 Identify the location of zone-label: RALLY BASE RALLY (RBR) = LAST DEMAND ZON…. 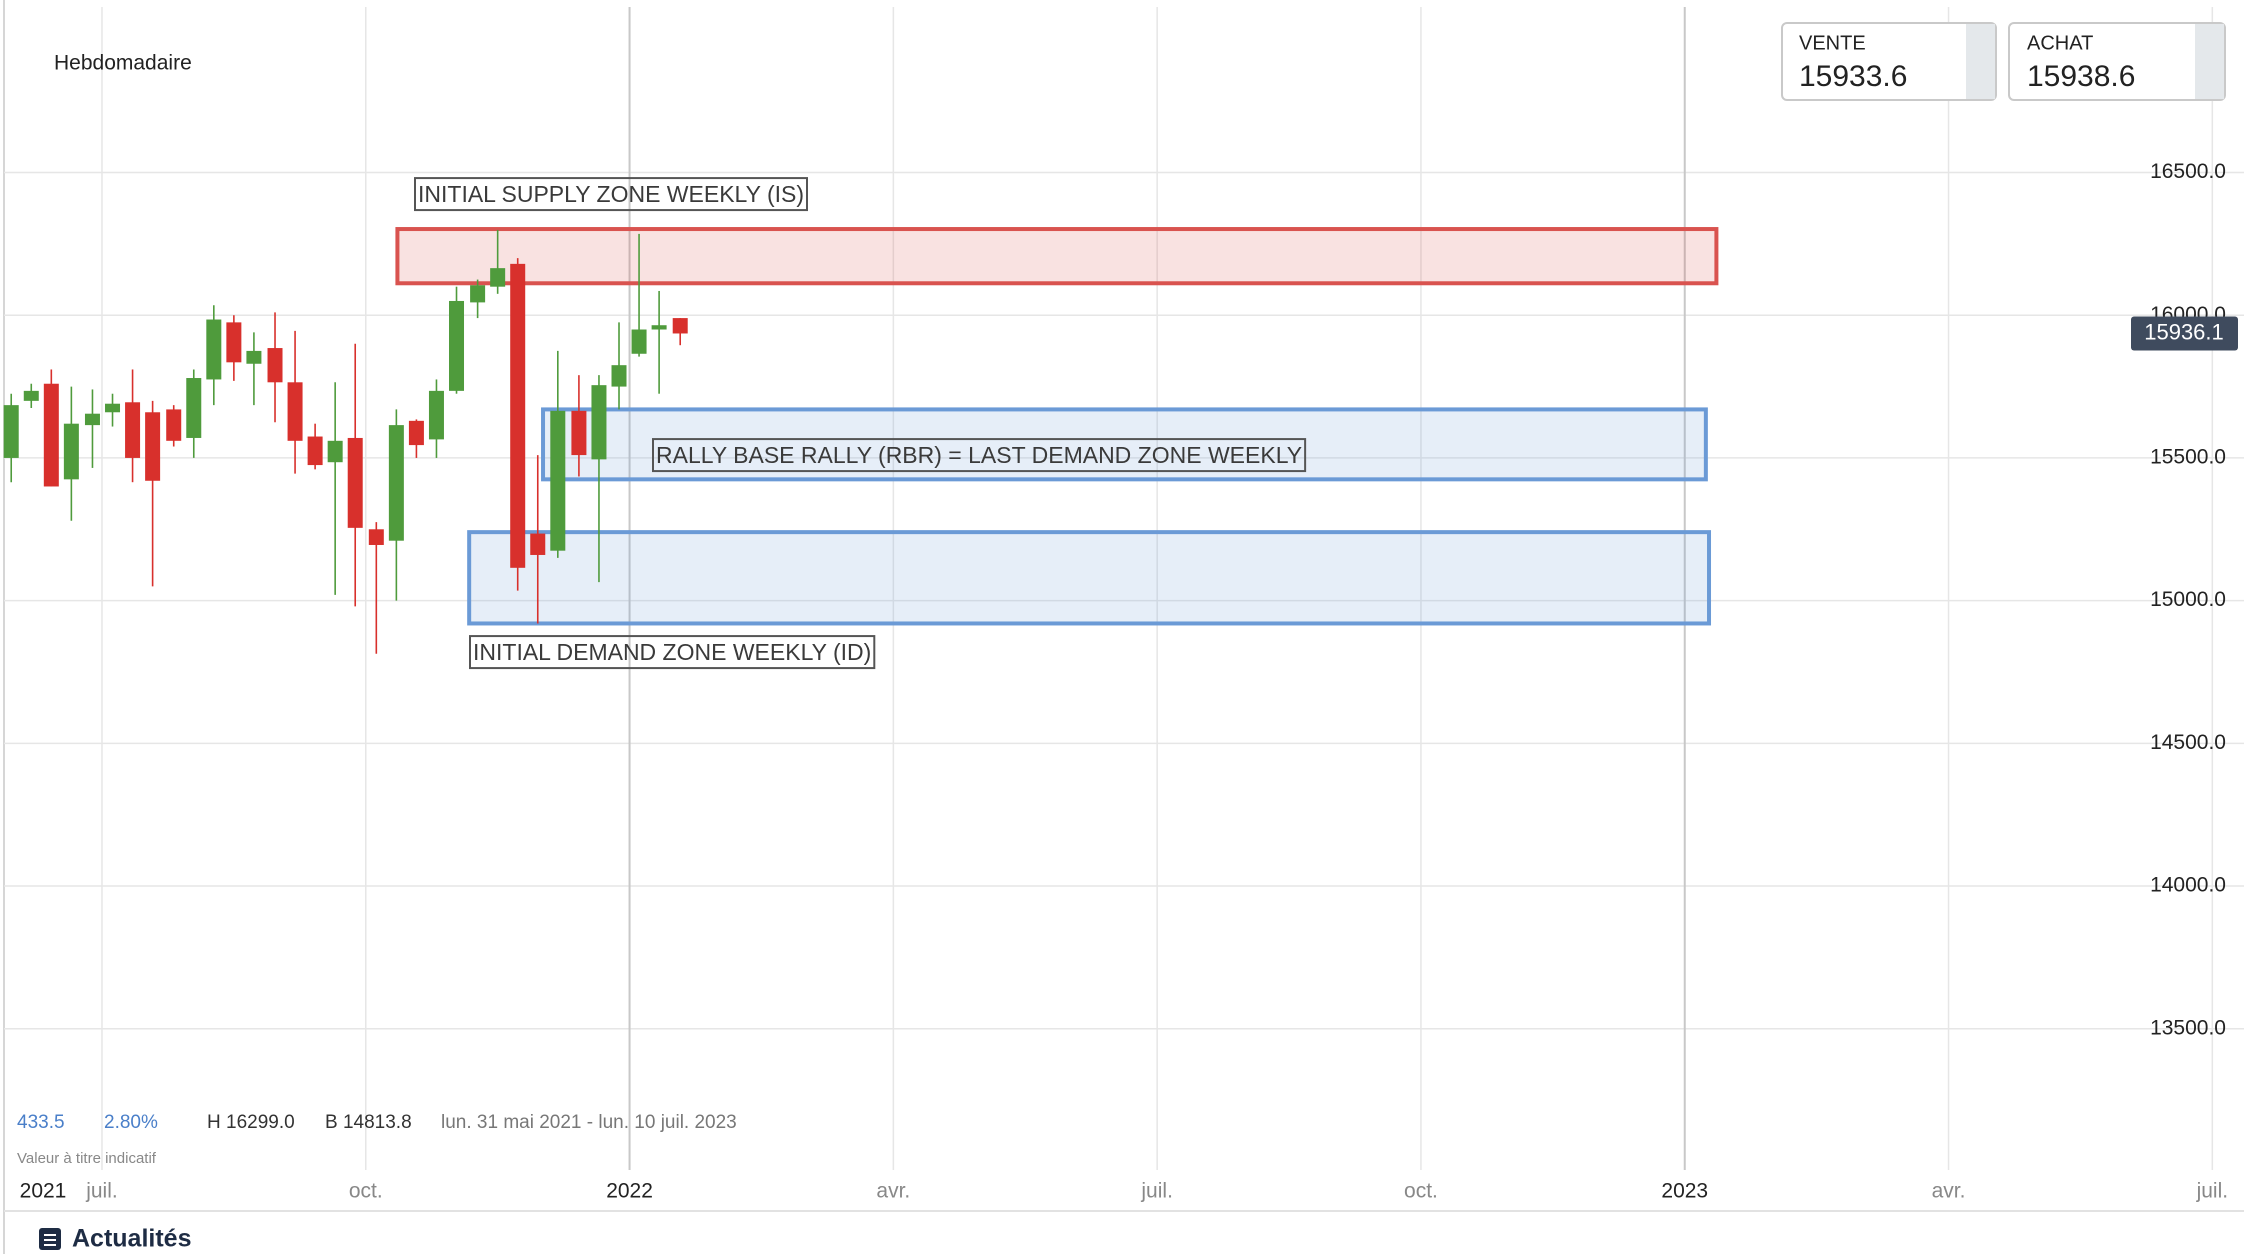
(979, 455).